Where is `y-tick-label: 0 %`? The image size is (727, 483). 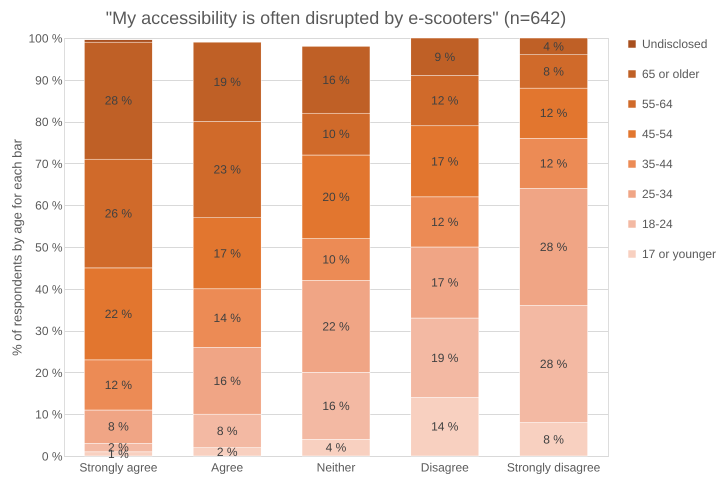 y-tick-label: 0 % is located at coordinates (52, 457).